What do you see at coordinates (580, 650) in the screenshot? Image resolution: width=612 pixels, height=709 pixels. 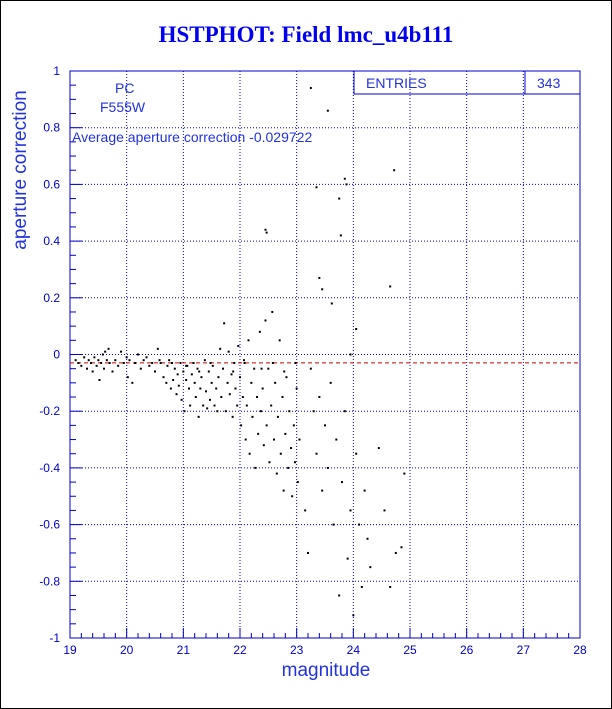 I see `x-tick-label: 28` at bounding box center [580, 650].